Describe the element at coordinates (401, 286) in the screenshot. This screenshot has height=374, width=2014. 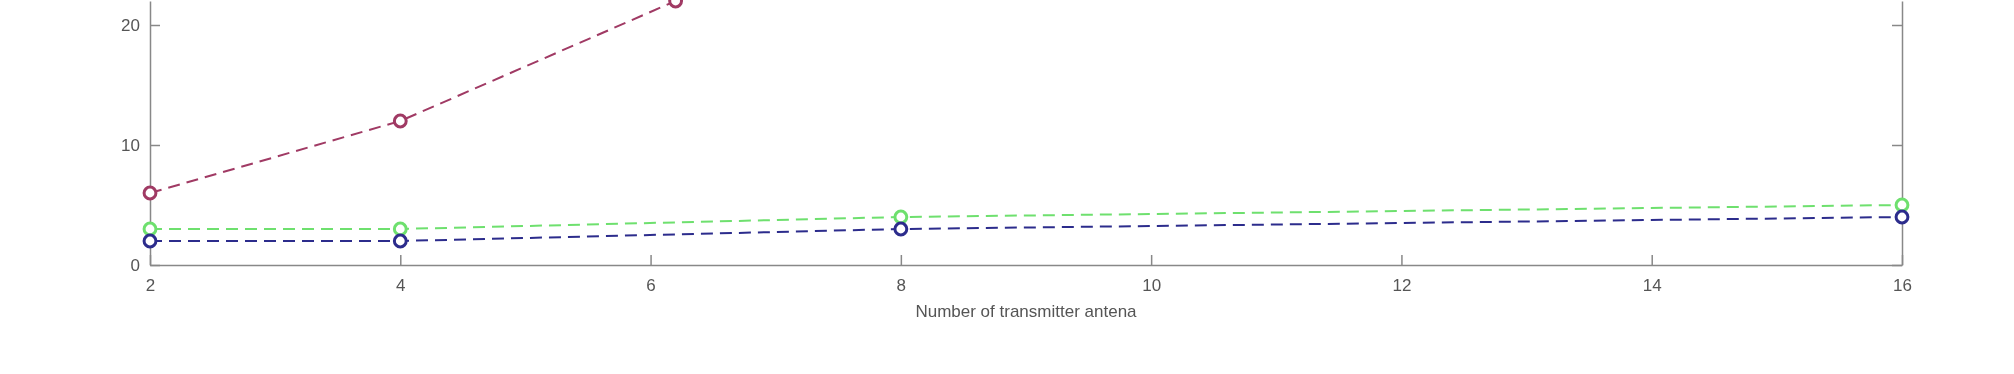
I see `x-tick-label: 4` at that location.